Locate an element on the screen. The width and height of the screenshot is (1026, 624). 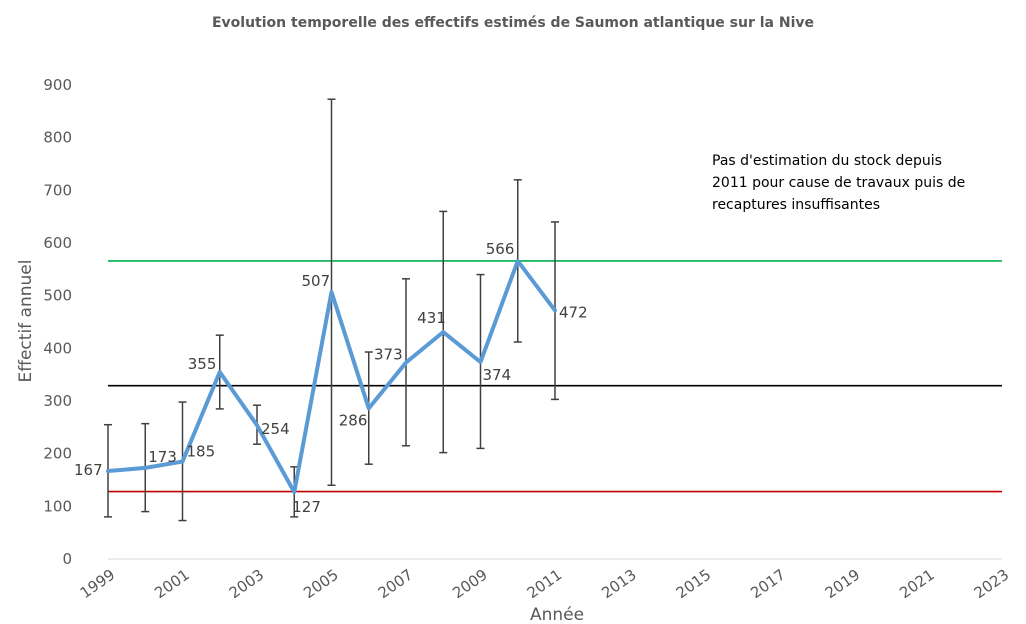
data-label: 167 is located at coordinates (88, 470).